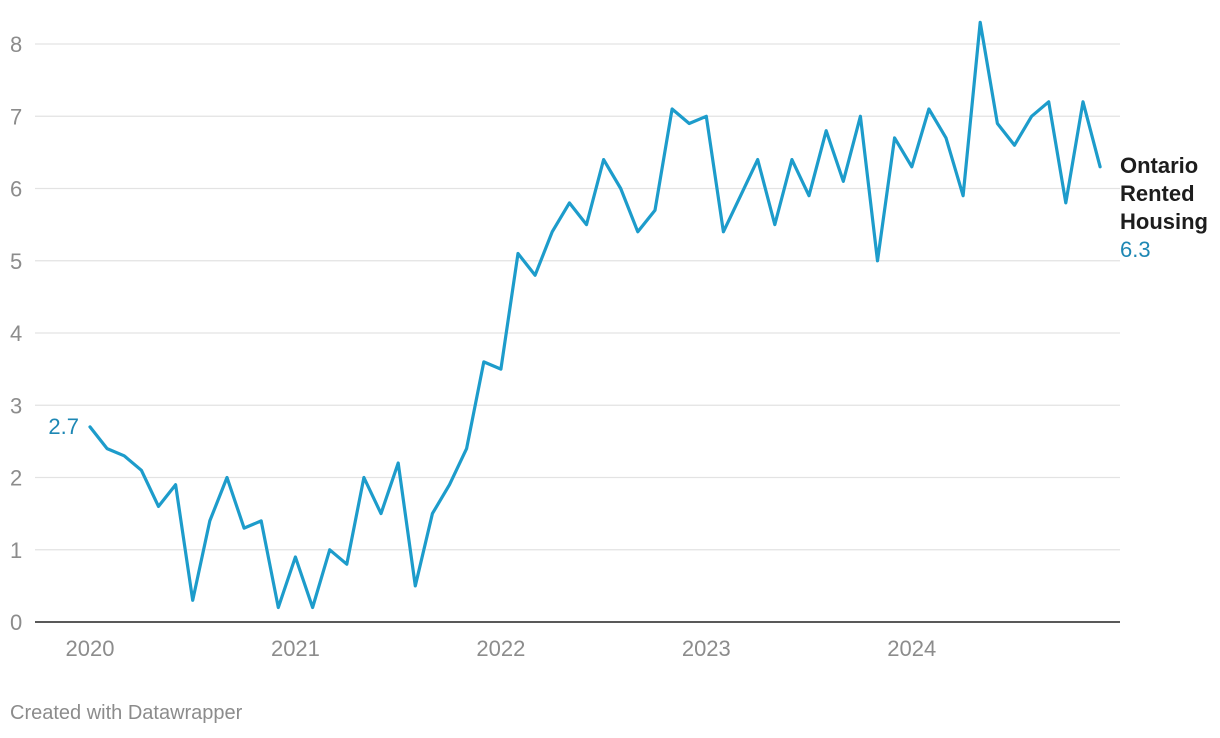  I want to click on y-tick-label: 6, so click(16, 189).